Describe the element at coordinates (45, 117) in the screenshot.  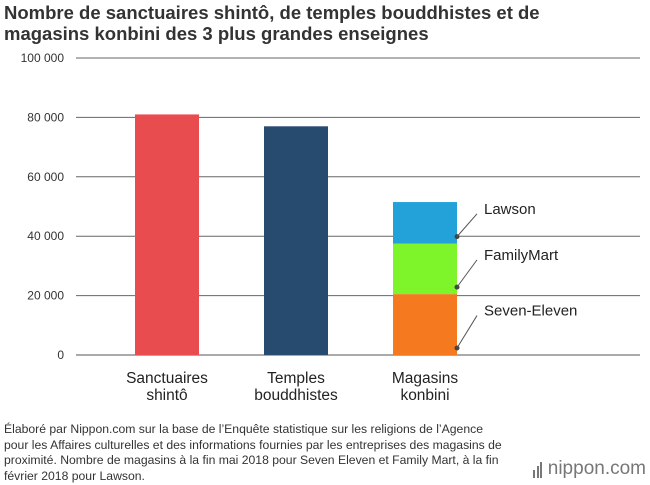
I see `y-tick-label: 80 000` at that location.